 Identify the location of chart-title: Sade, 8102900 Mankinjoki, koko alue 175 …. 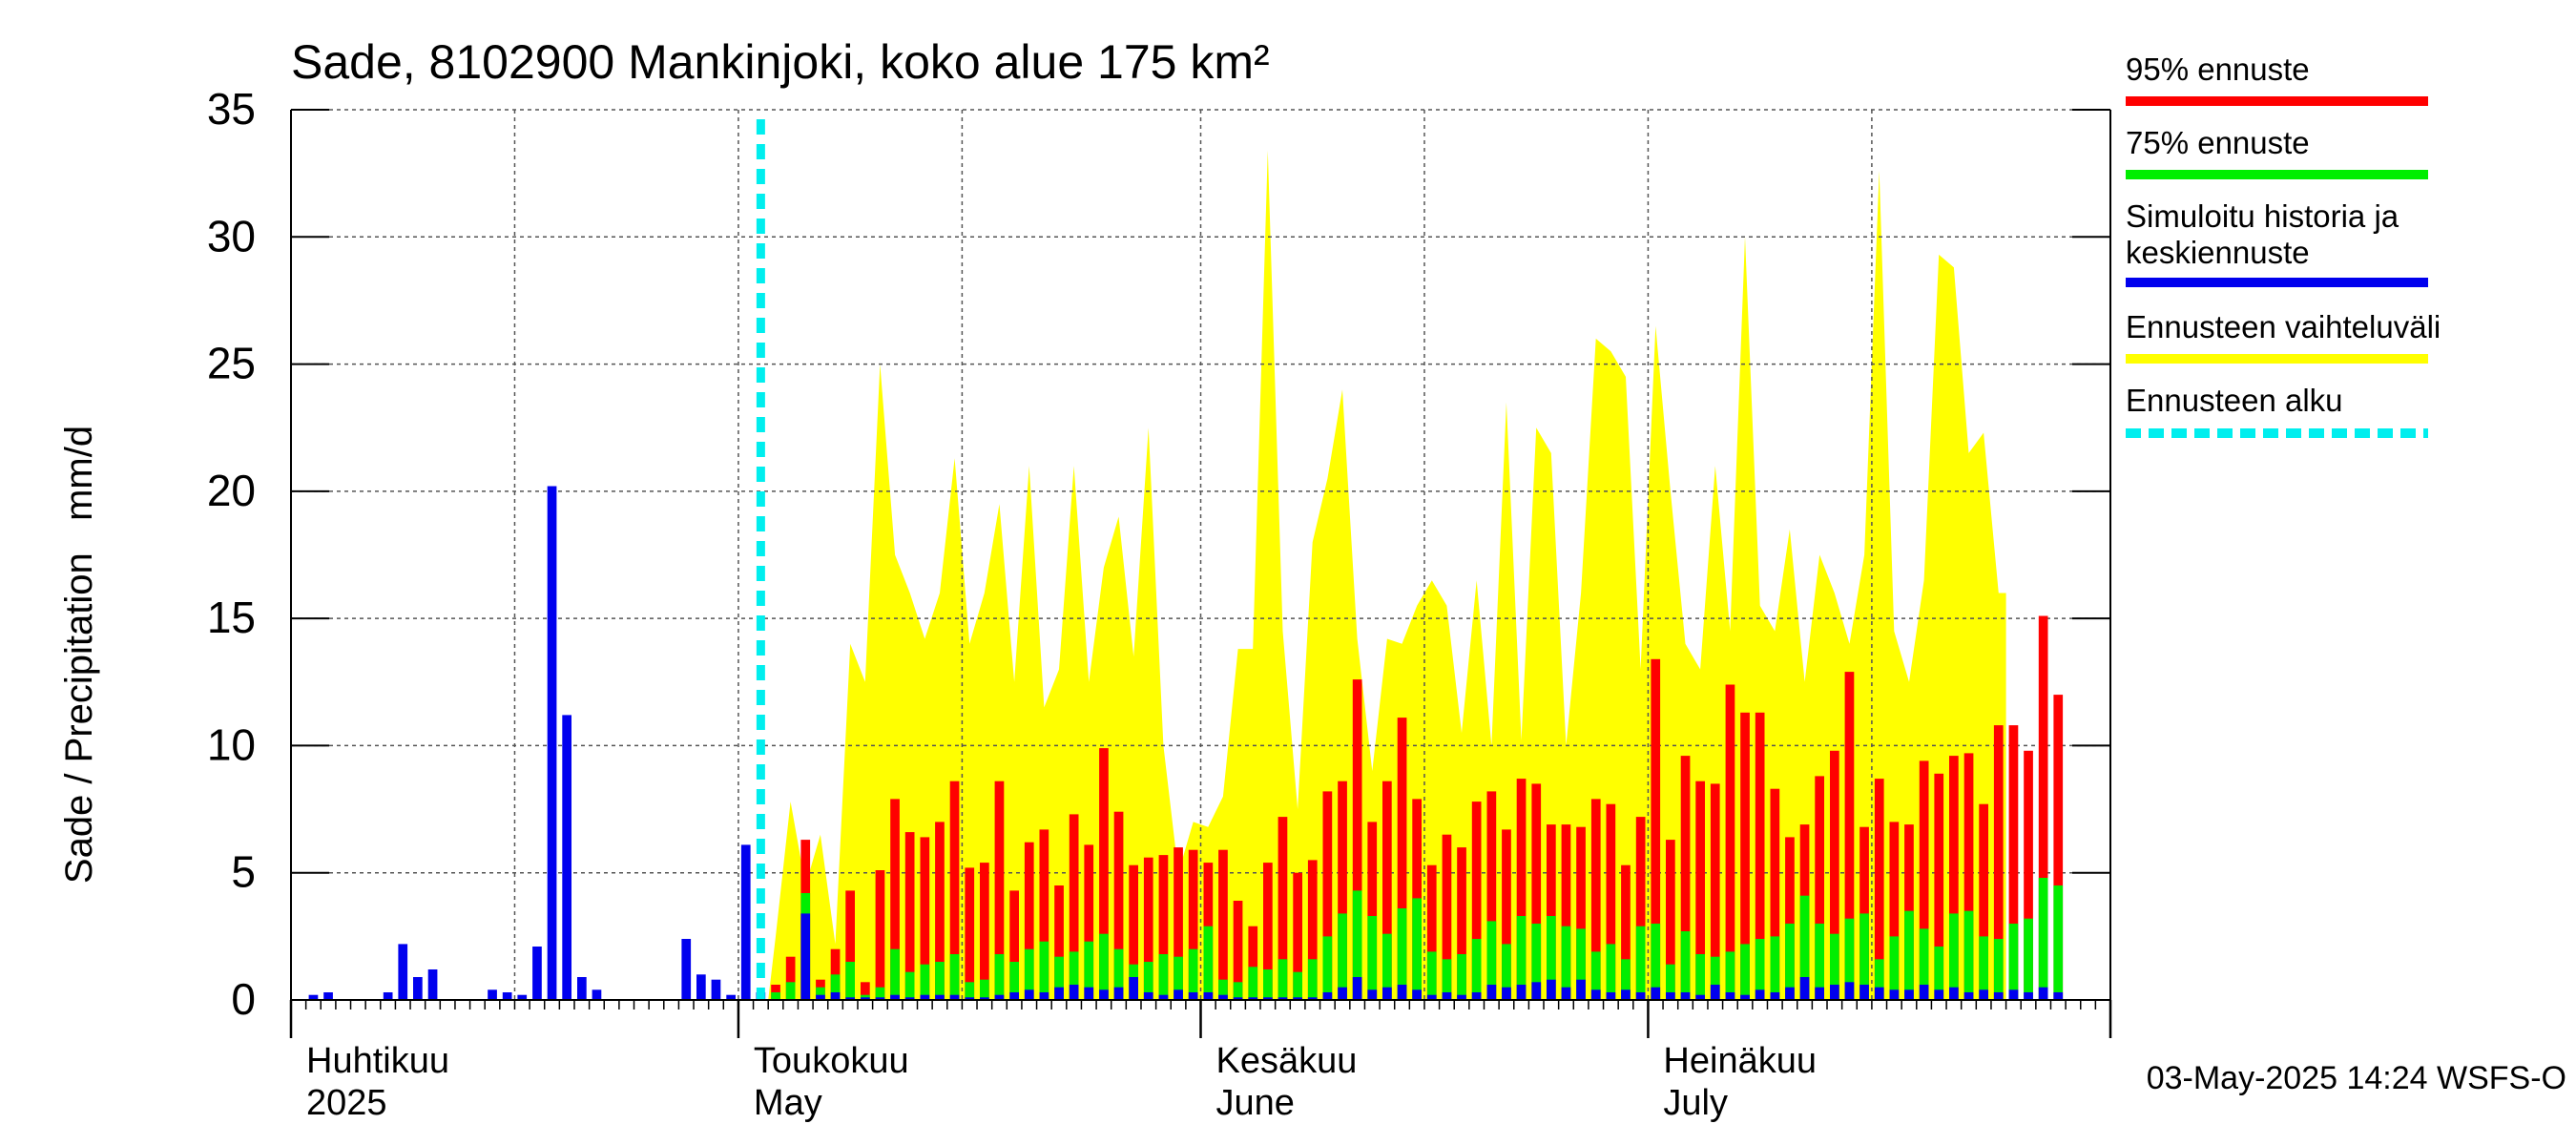
(780, 62).